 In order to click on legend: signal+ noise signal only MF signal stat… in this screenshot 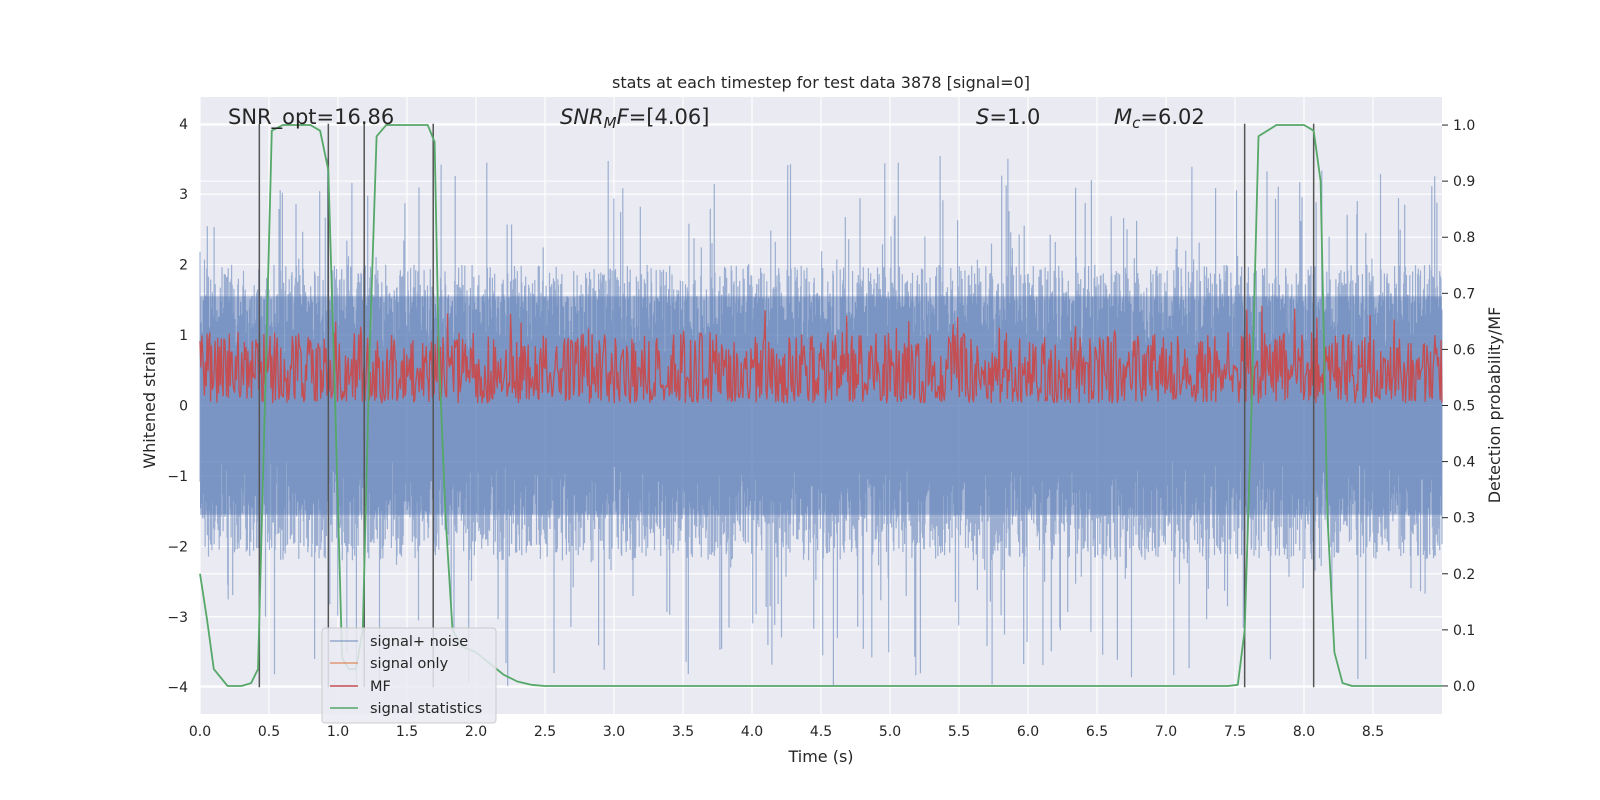, I will do `click(409, 675)`.